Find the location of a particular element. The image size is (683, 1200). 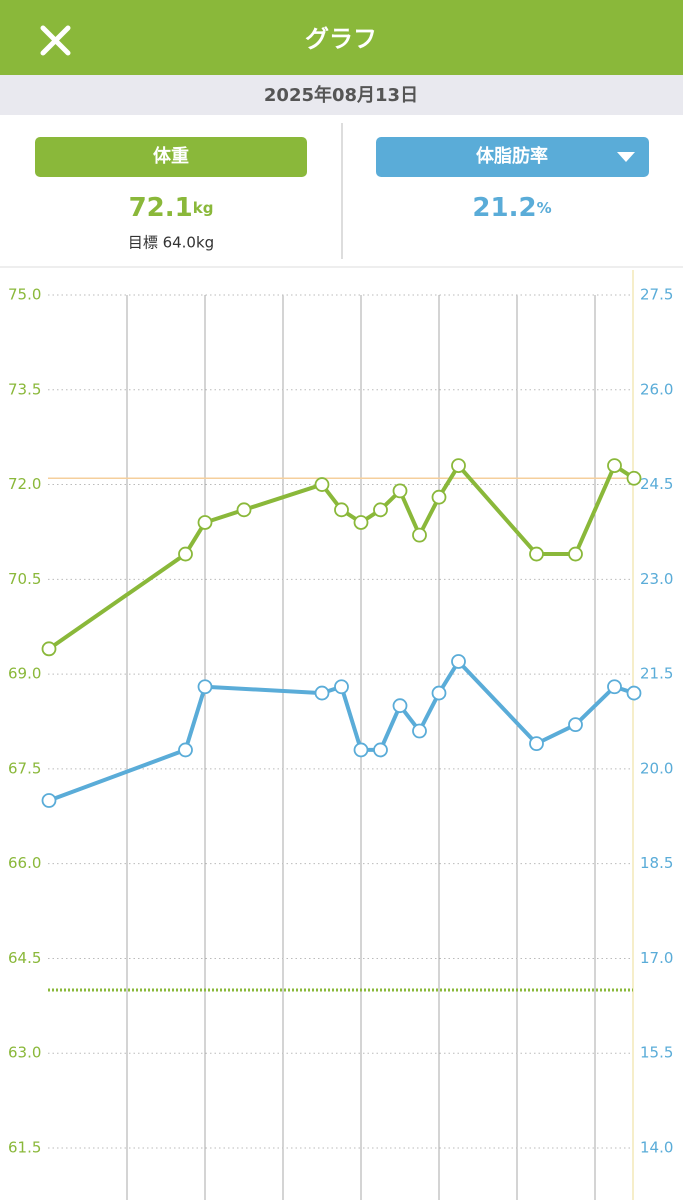

weight-tab-label: 体重 is located at coordinates (171, 156).